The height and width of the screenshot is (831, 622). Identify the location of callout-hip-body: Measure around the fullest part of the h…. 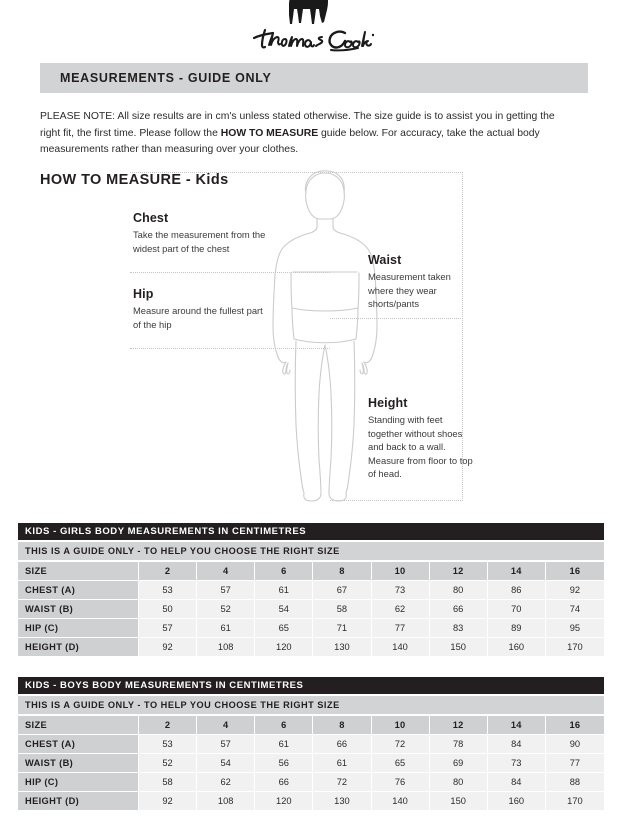
(198, 317).